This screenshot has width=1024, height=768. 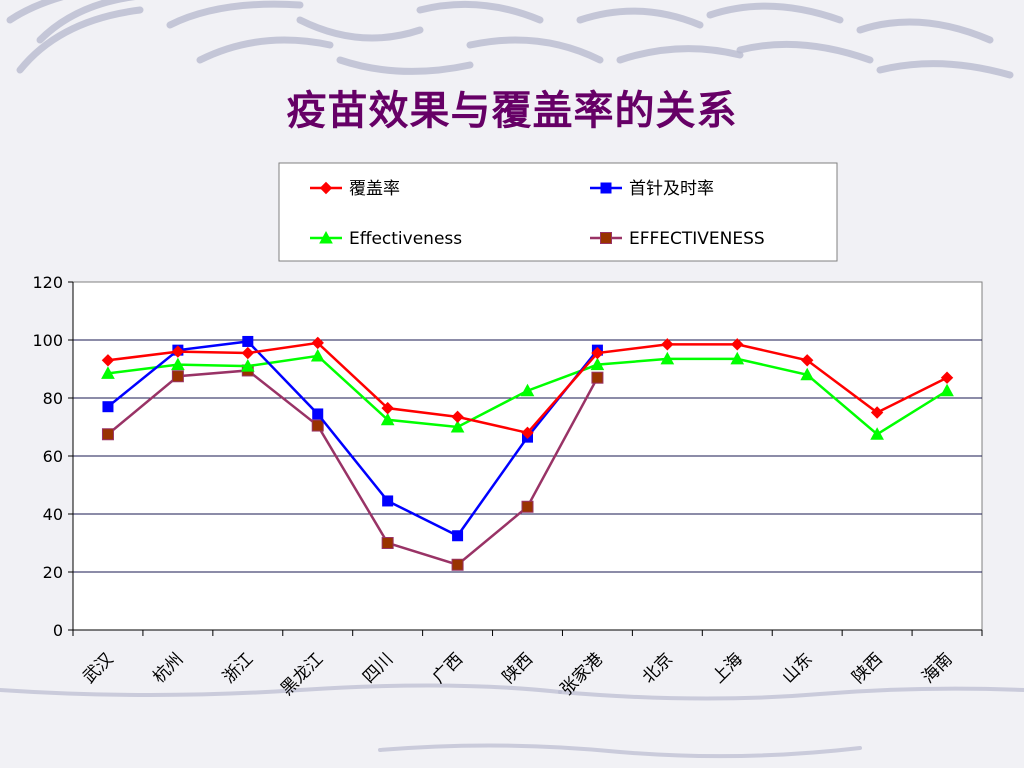 What do you see at coordinates (798, 668) in the screenshot?
I see `x-tick-label: 山东` at bounding box center [798, 668].